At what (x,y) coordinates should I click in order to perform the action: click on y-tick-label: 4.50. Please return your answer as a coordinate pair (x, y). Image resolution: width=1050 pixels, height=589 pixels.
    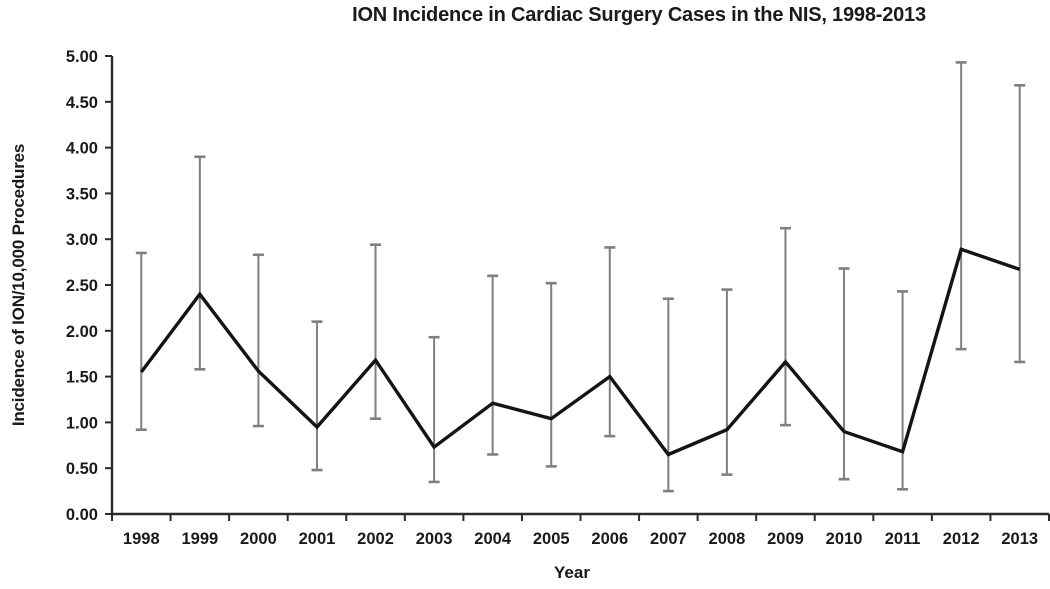
    Looking at the image, I should click on (82, 103).